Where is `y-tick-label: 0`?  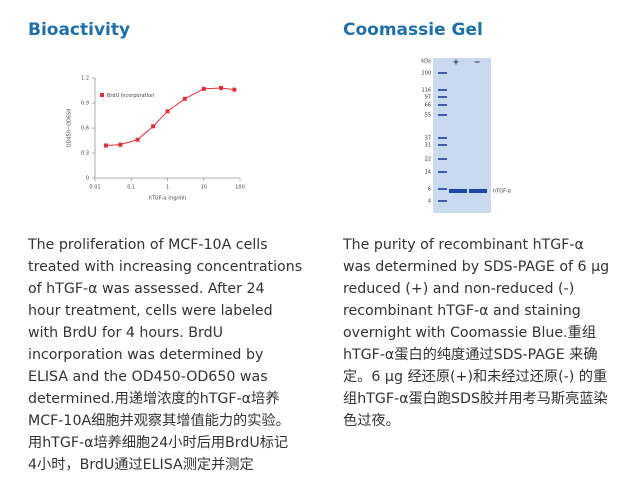
y-tick-label: 0 is located at coordinates (87, 179).